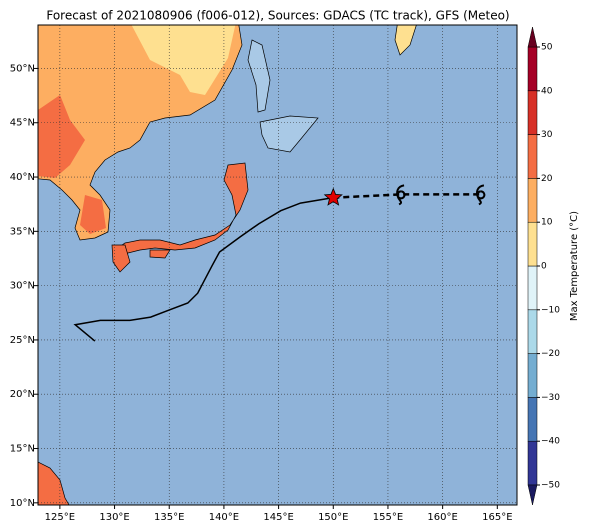  Describe the element at coordinates (203, 269) in the screenshot. I see `past-track` at that location.